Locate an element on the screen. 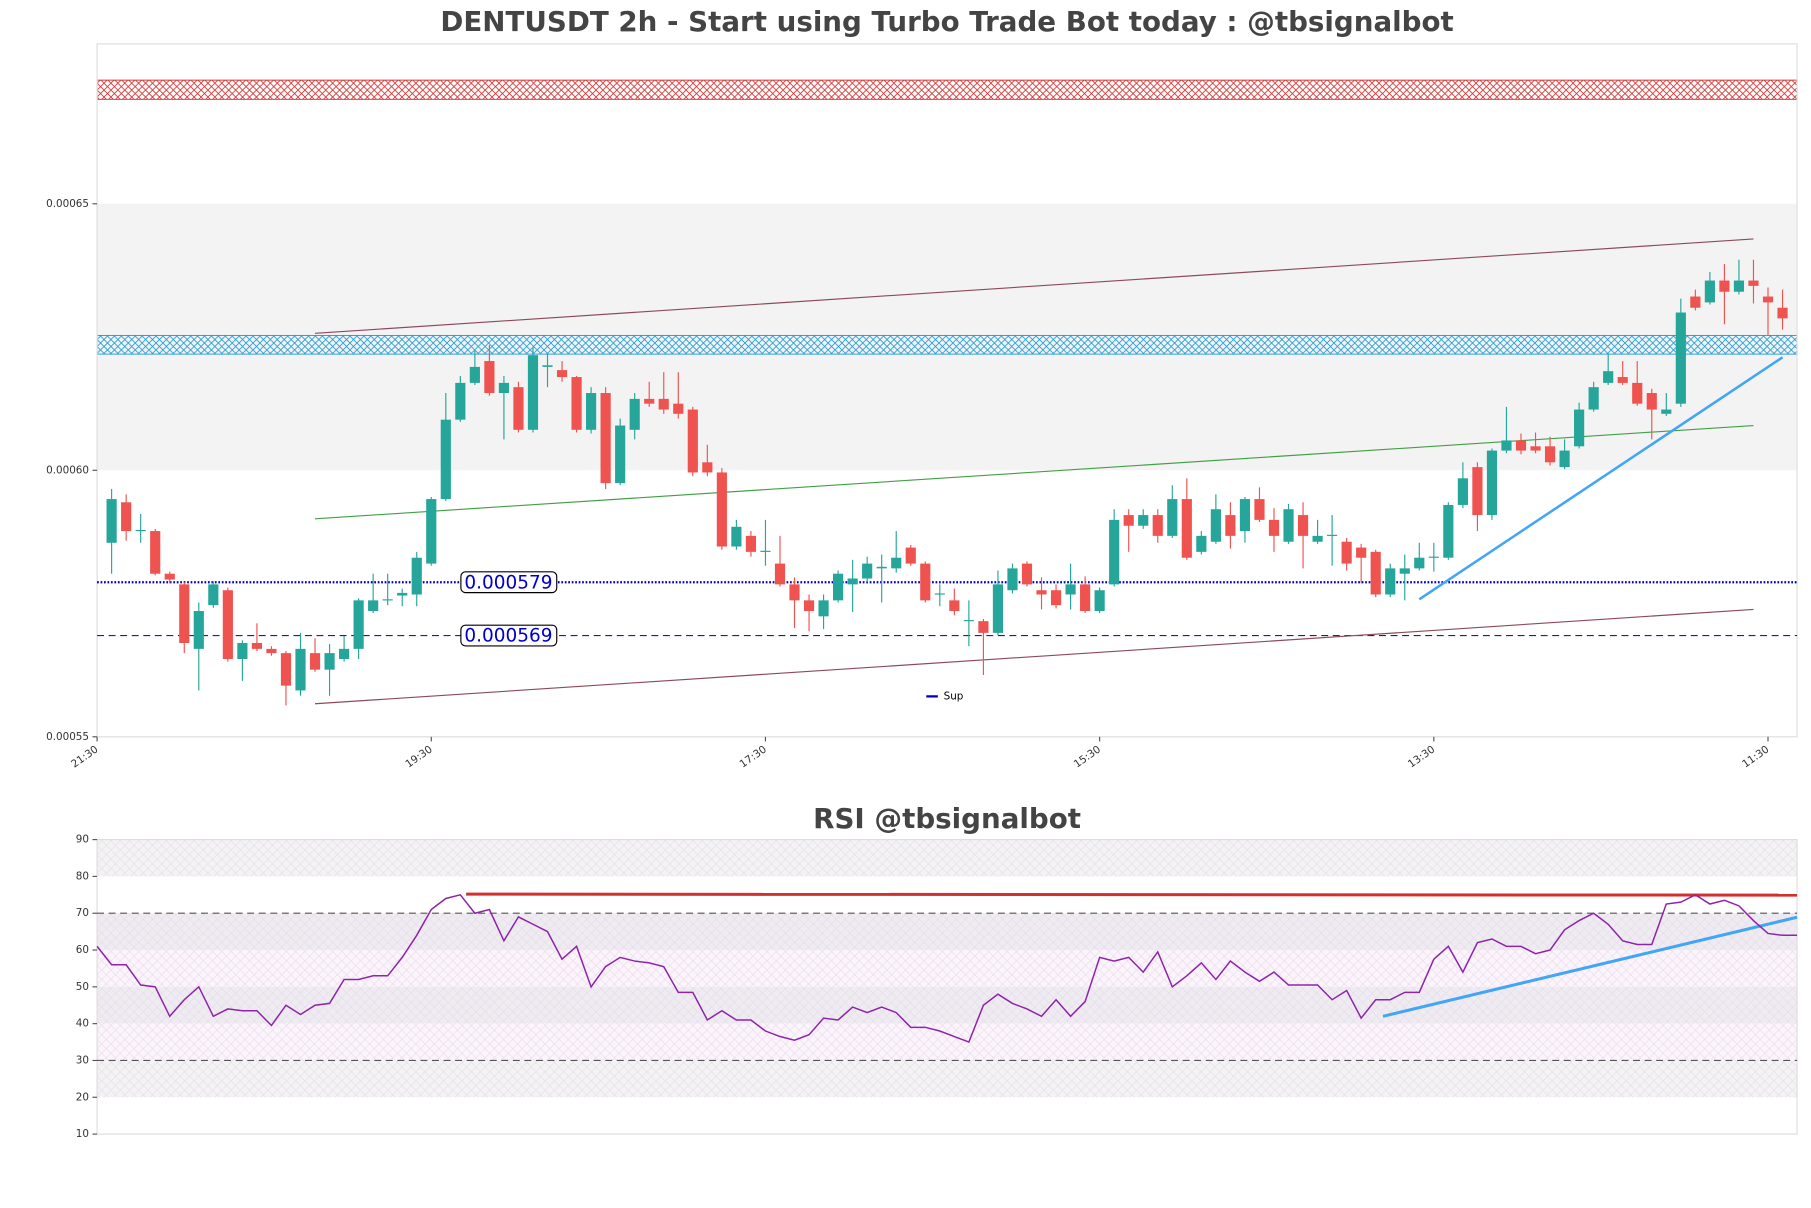  level-label-box is located at coordinates (509, 582).